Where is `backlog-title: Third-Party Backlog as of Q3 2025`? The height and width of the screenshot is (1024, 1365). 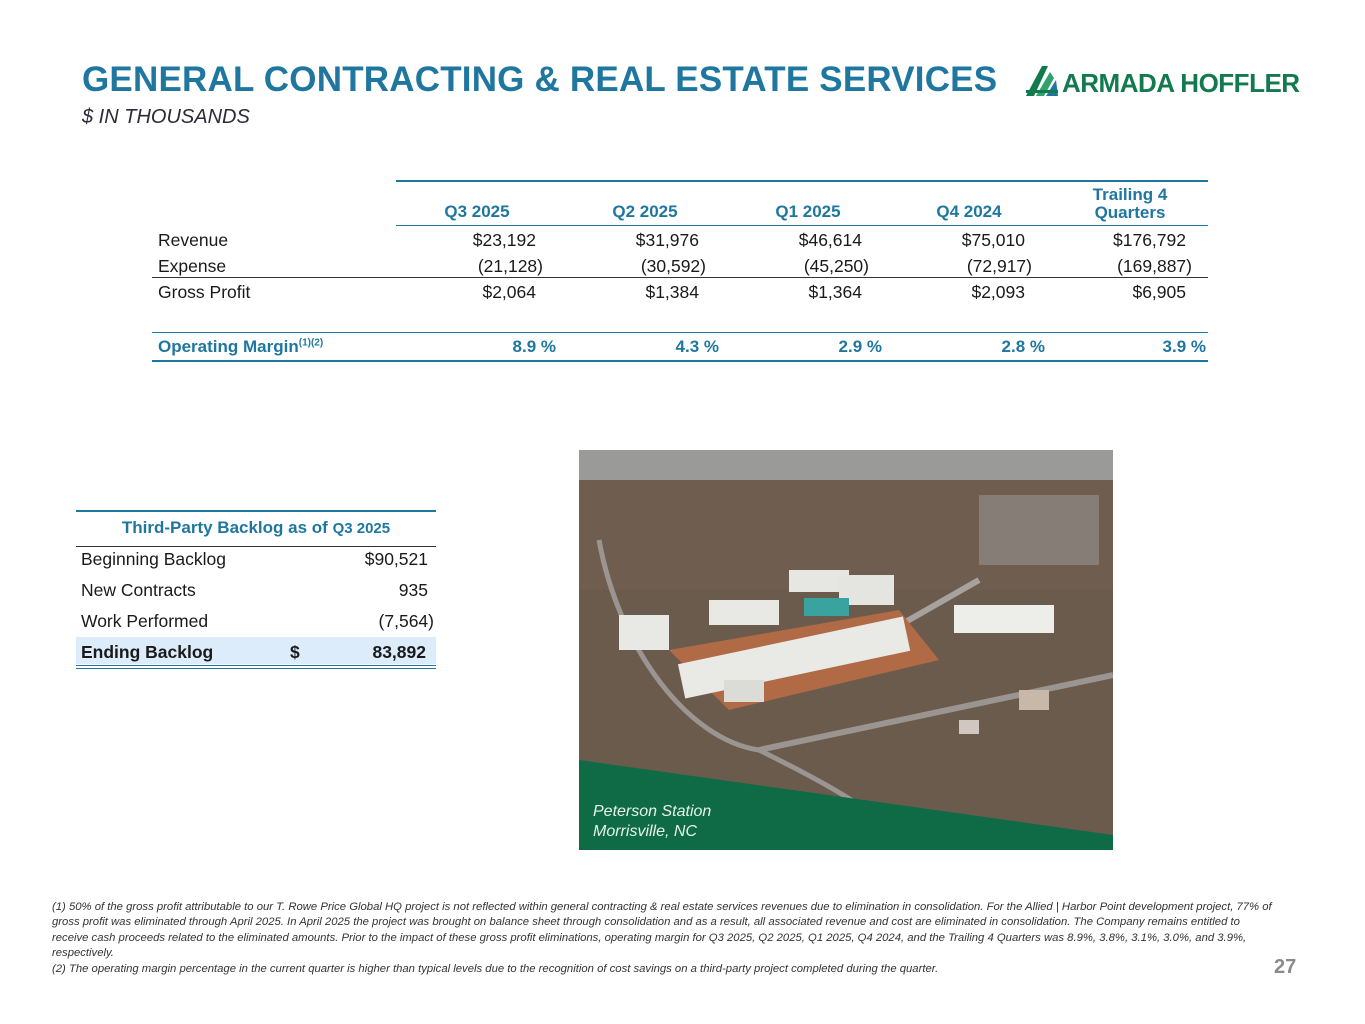
backlog-title: Third-Party Backlog as of Q3 2025 is located at coordinates (256, 527).